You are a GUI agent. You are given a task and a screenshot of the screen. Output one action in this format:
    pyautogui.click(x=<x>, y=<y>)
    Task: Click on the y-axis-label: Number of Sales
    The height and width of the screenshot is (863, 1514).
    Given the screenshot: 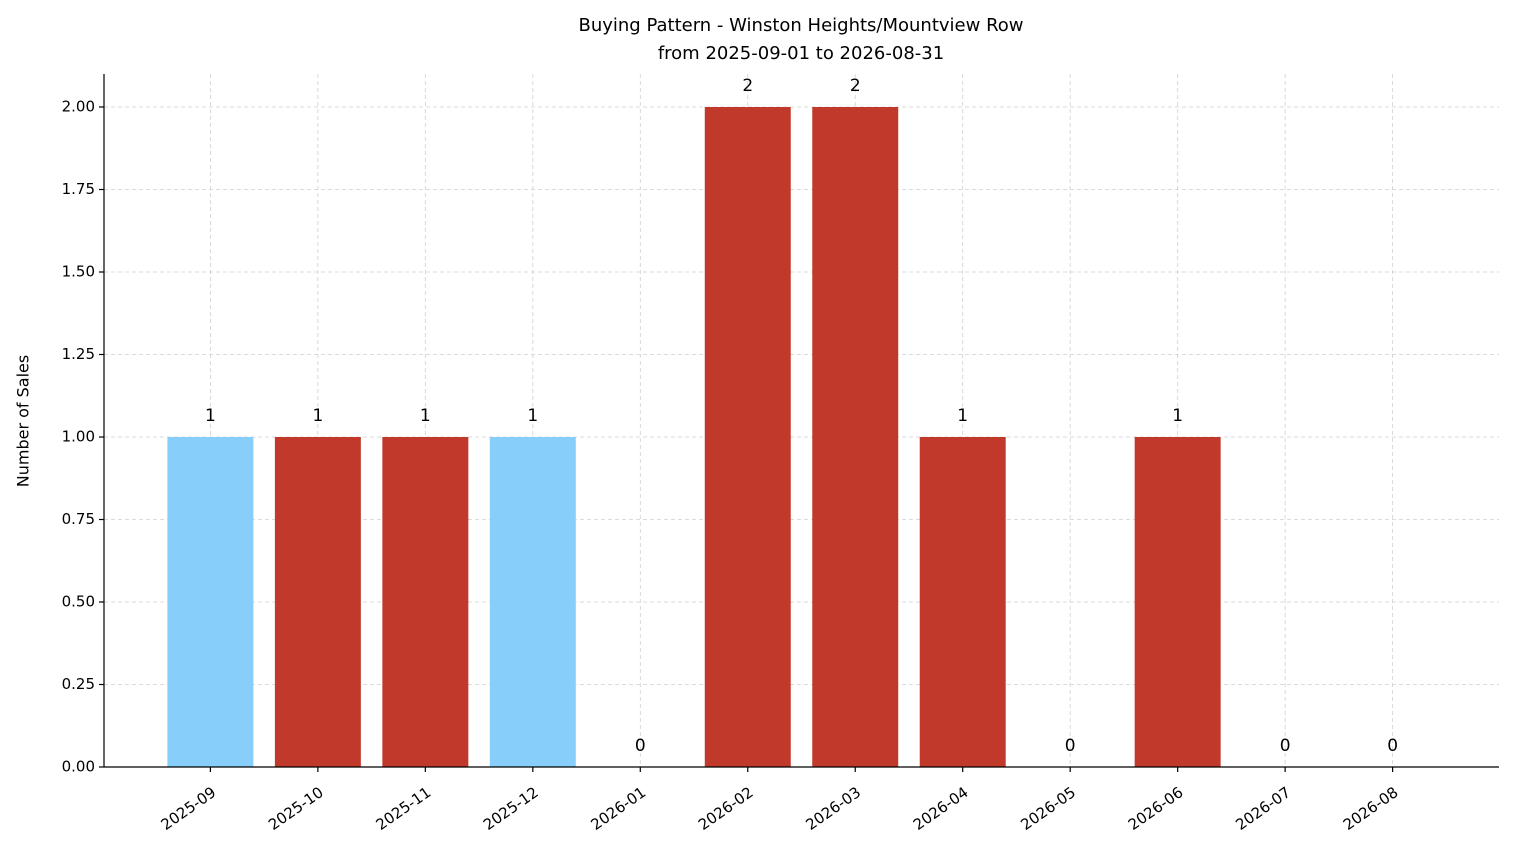 What is the action you would take?
    pyautogui.click(x=23, y=421)
    